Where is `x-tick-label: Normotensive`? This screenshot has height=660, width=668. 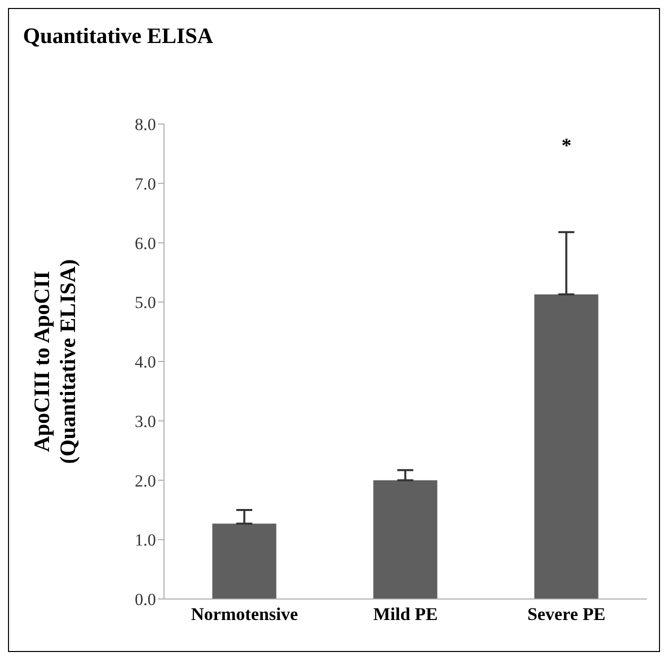
x-tick-label: Normotensive is located at coordinates (244, 614).